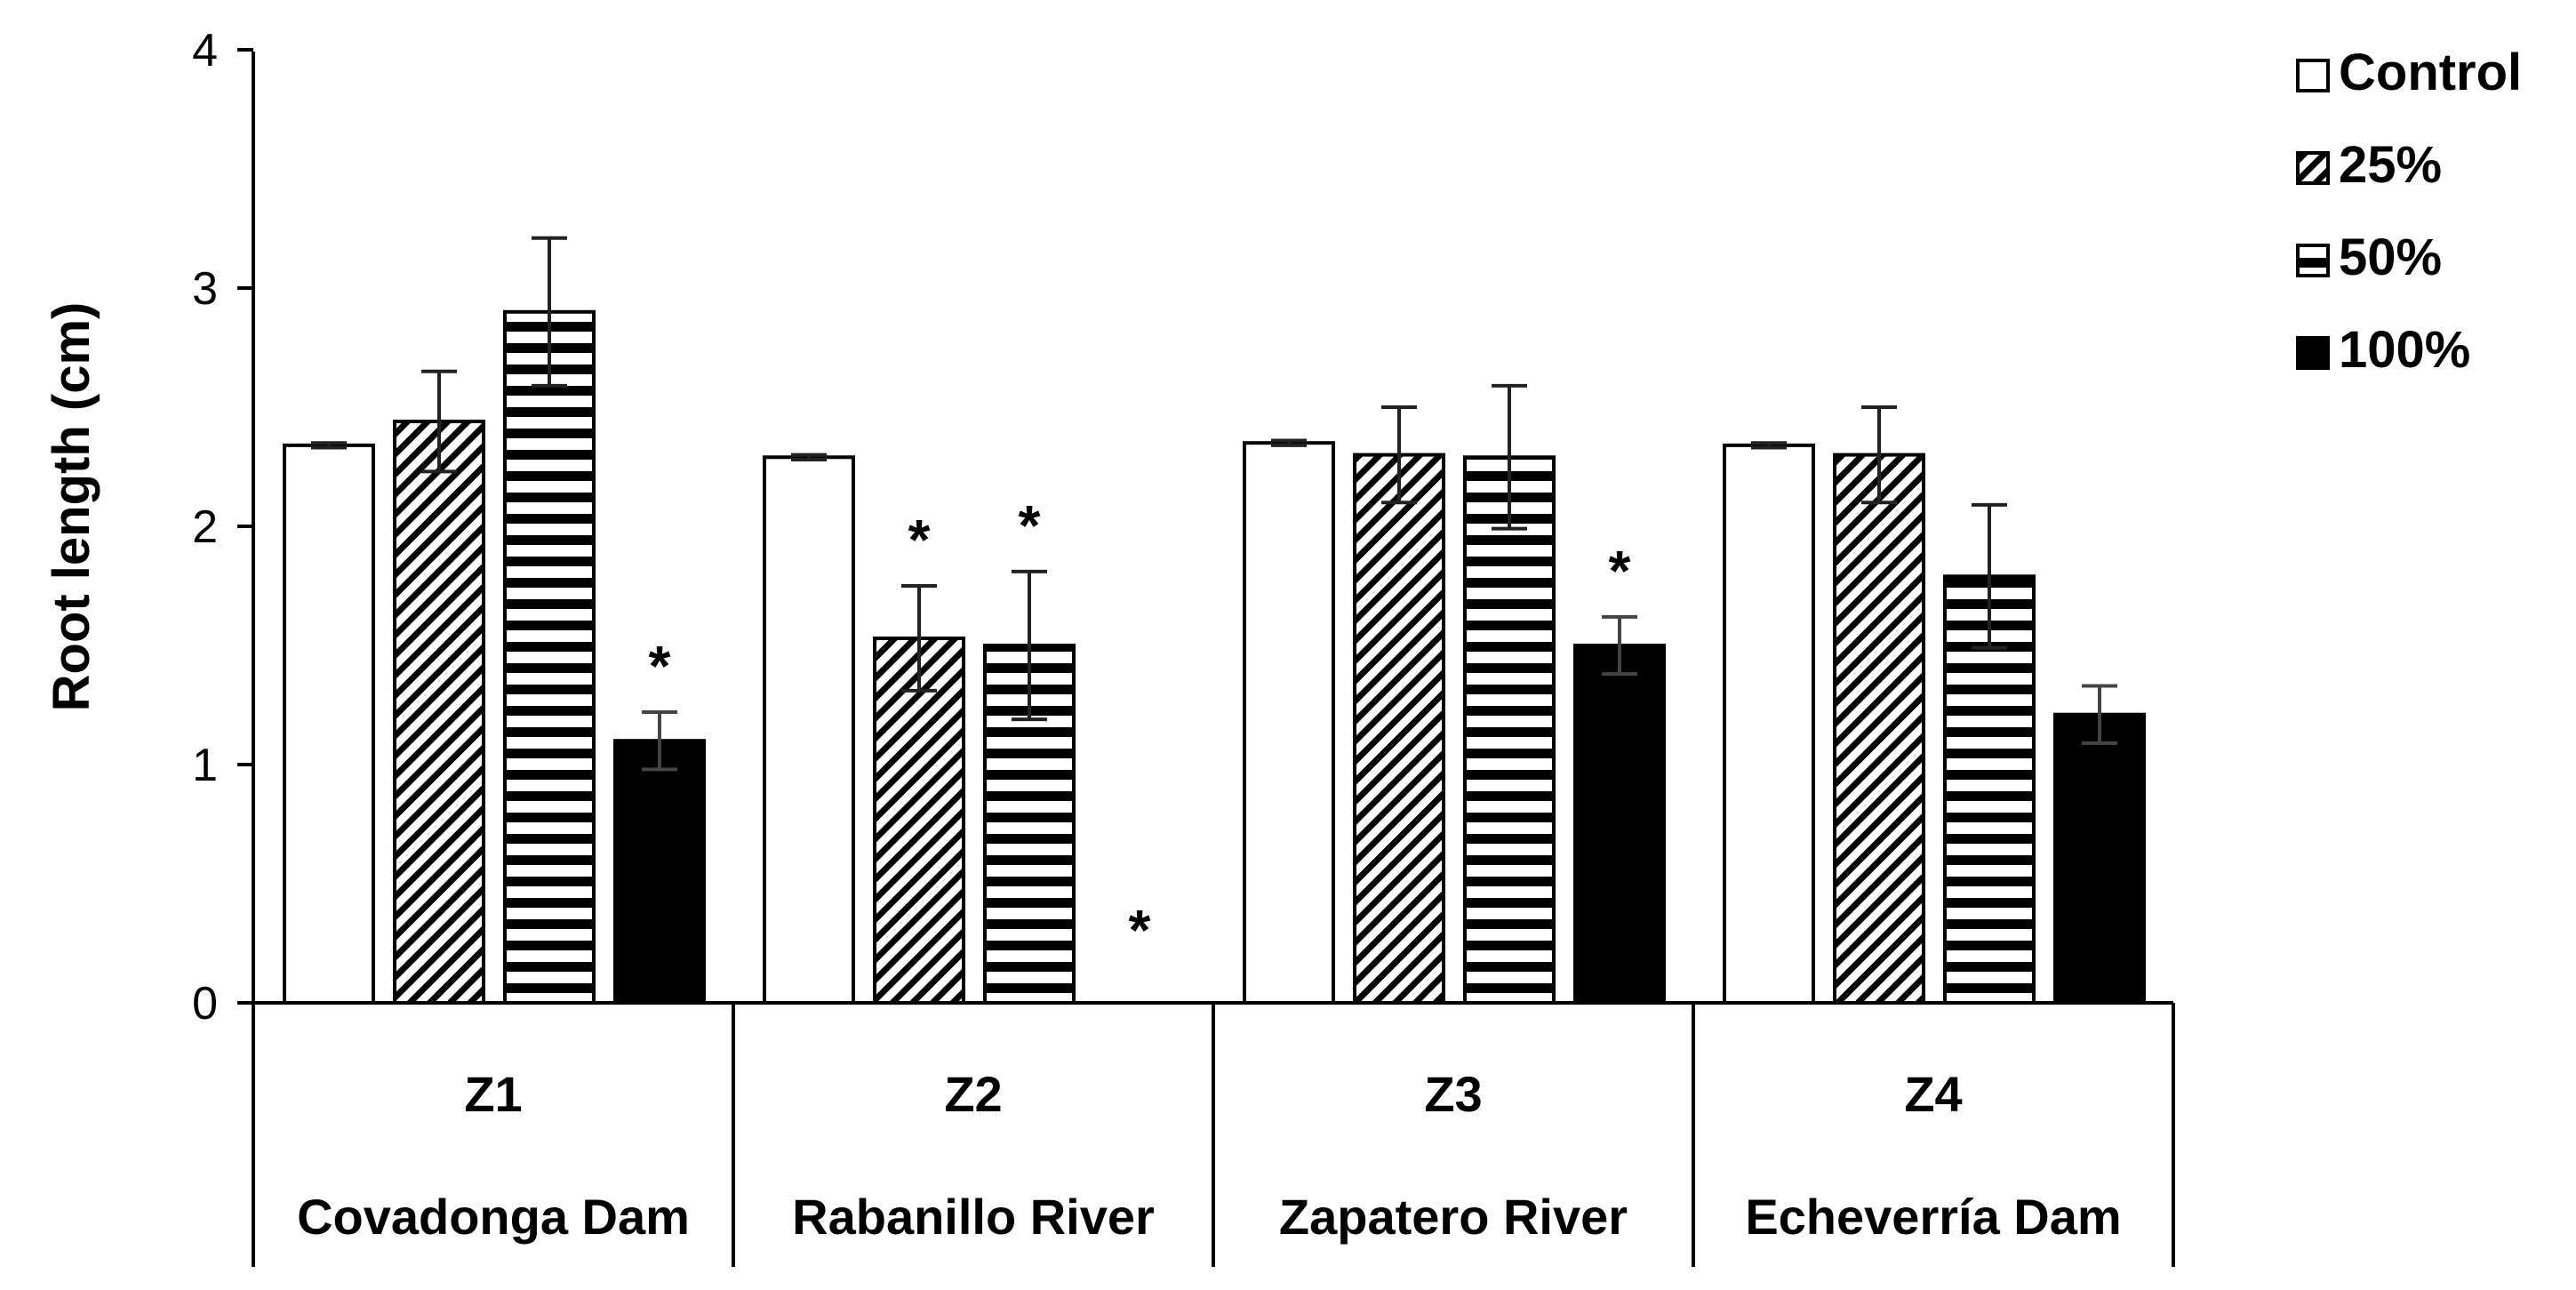 The height and width of the screenshot is (1290, 2576). Describe the element at coordinates (973, 1217) in the screenshot. I see `group-site-label: Rabanillo River` at that location.